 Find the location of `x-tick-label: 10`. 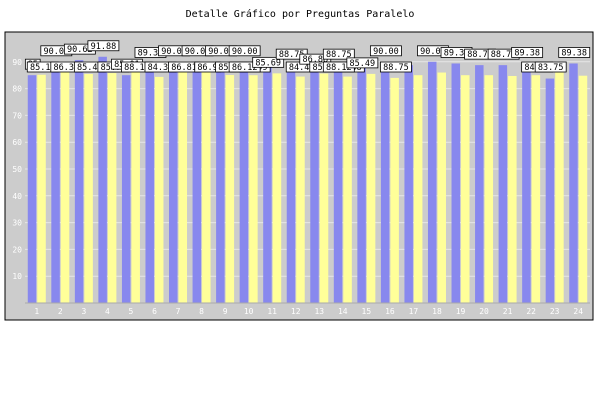

x-tick-label: 10 is located at coordinates (249, 311).